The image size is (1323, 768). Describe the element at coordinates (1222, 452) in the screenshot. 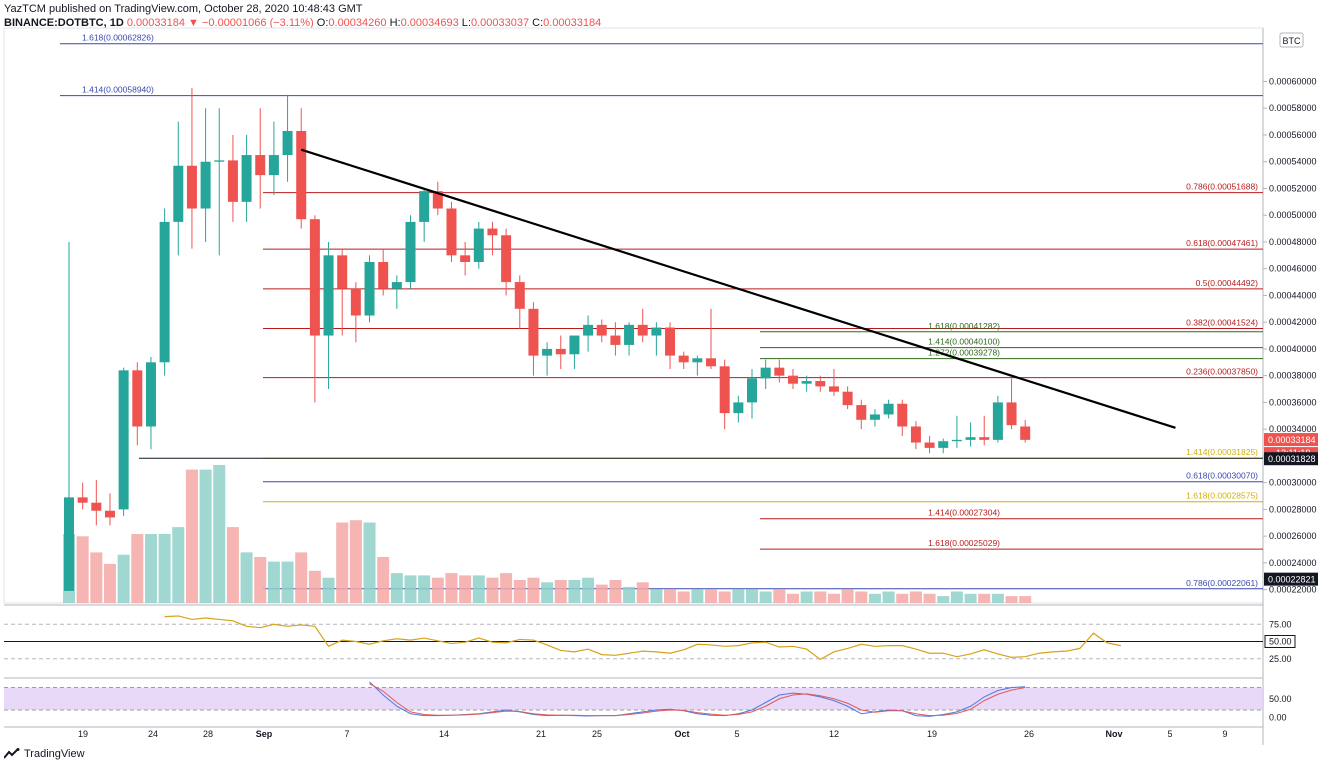

I see `fib-level-label: 1.414(0.00031825)` at that location.